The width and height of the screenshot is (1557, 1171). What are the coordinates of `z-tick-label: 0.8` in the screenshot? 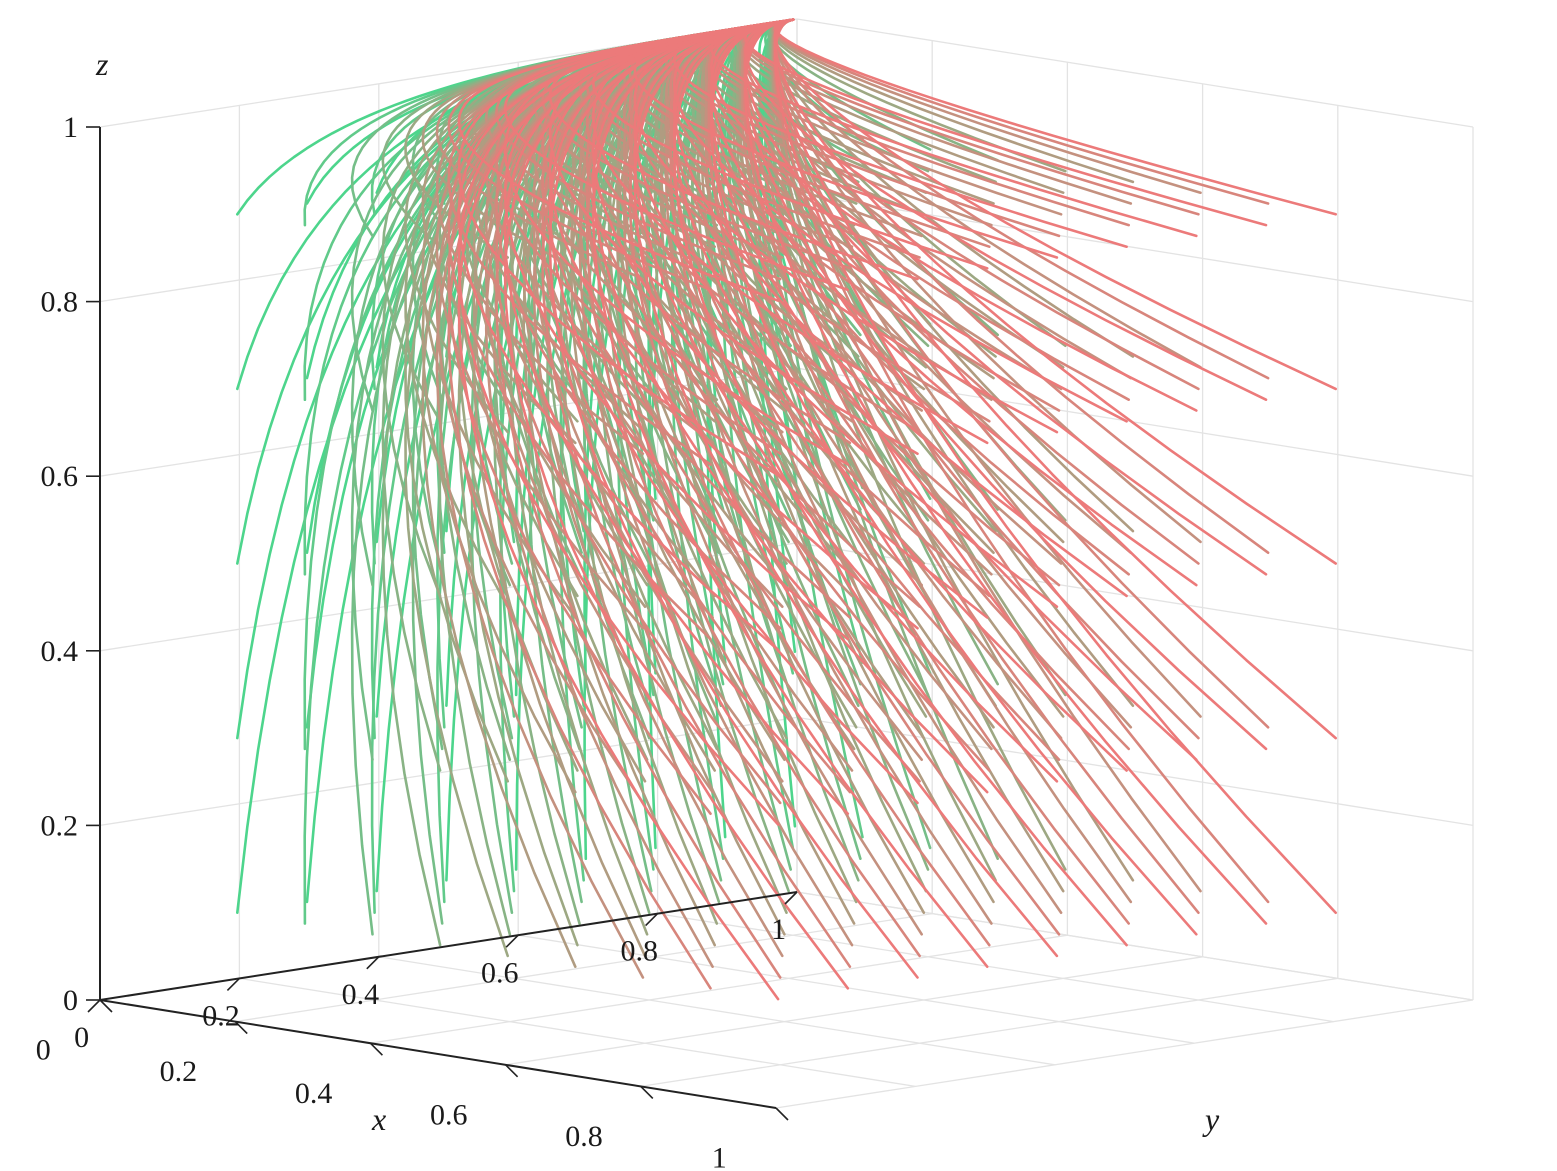 It's located at (60, 302).